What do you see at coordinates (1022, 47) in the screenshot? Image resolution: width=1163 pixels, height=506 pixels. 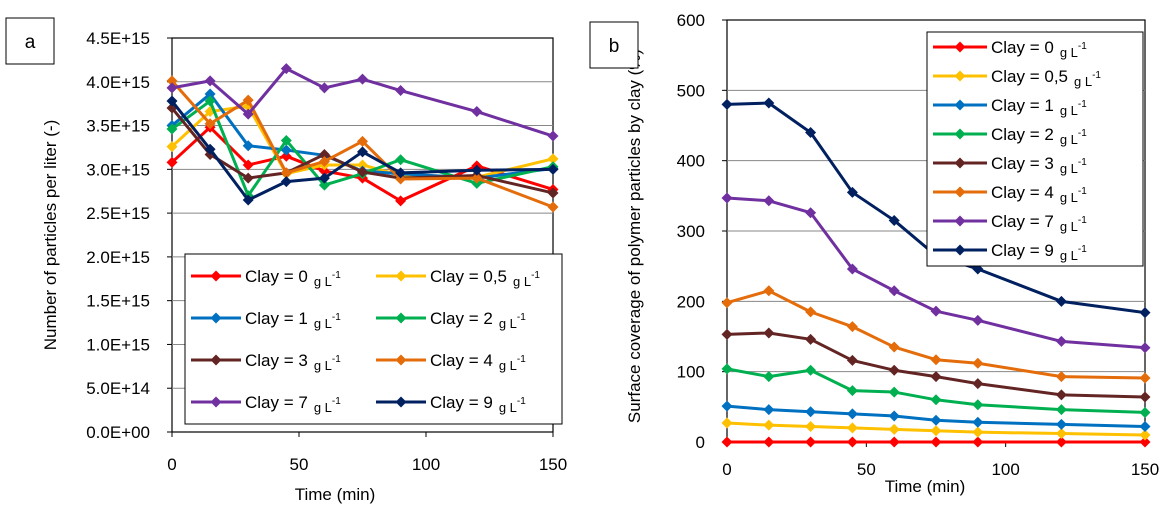 I see `legend-series-name: Clay = 0` at bounding box center [1022, 47].